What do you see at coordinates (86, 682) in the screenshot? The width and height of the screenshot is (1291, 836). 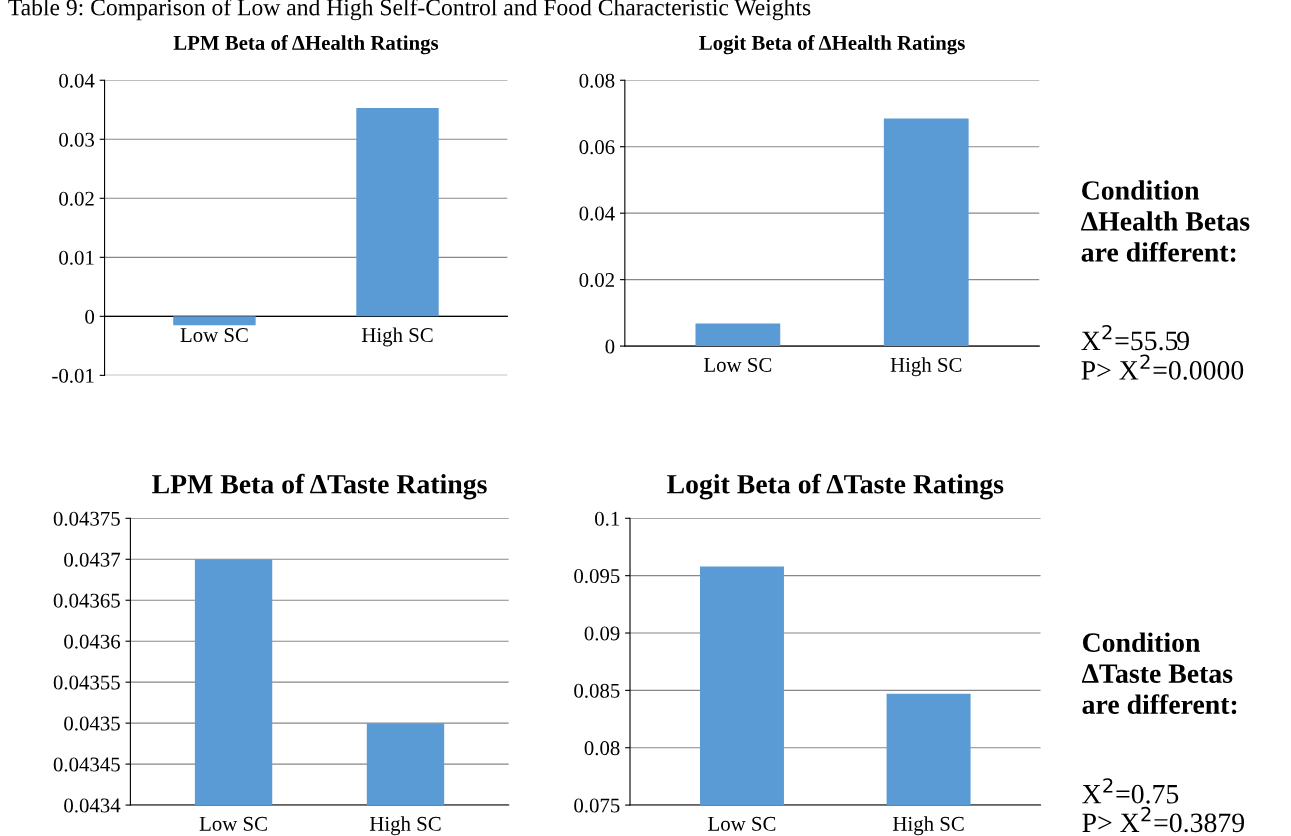 I see `y-tick-label: 0.04355` at bounding box center [86, 682].